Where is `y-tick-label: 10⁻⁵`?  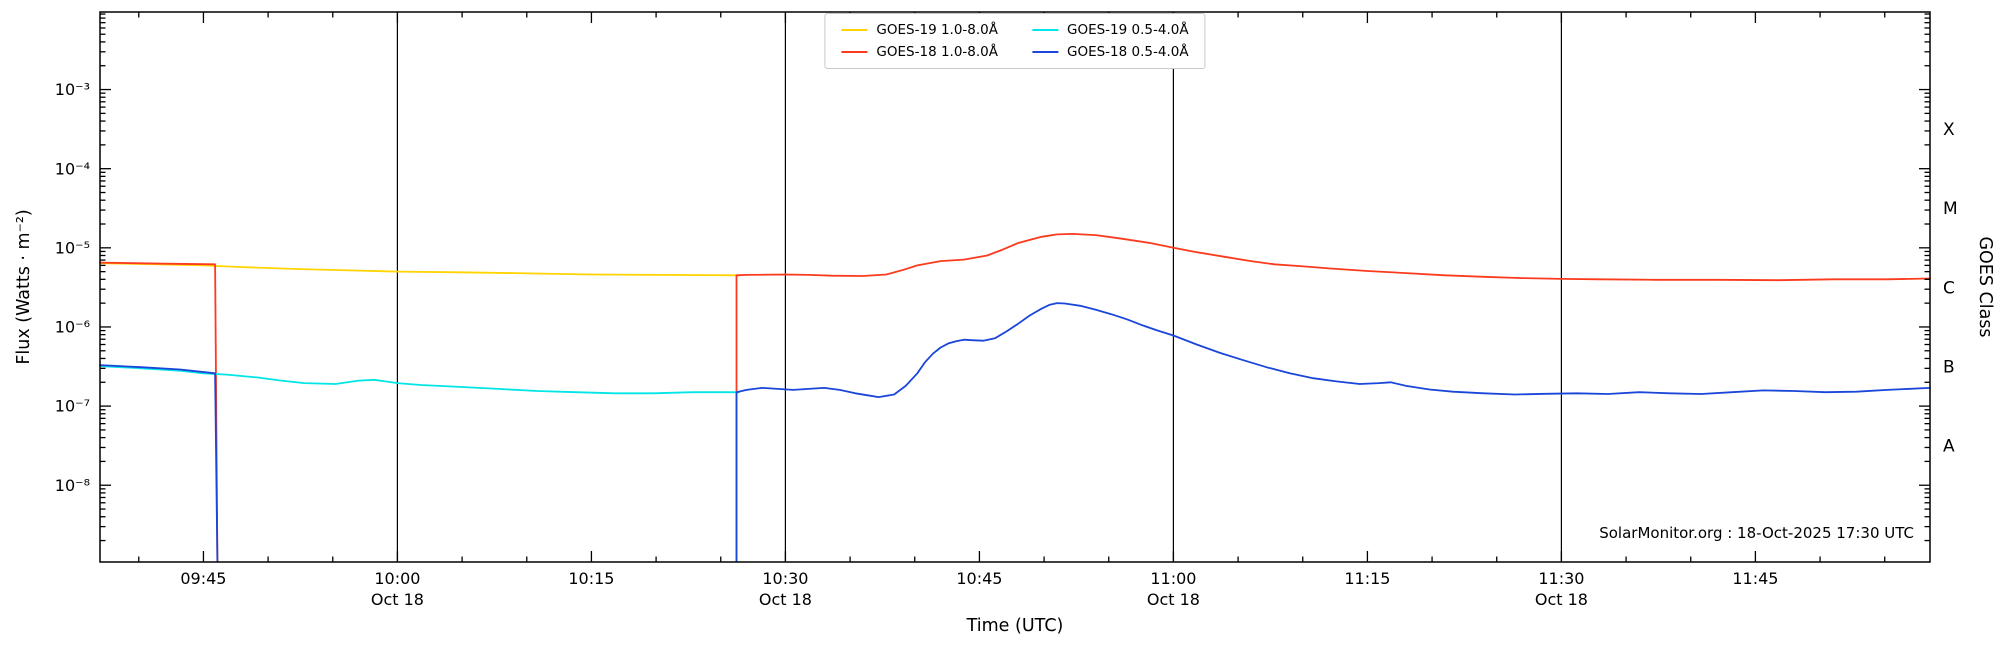
y-tick-label: 10⁻⁵ is located at coordinates (72, 247).